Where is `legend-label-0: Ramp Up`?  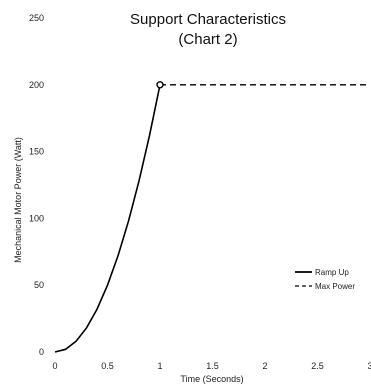 legend-label-0: Ramp Up is located at coordinates (332, 272).